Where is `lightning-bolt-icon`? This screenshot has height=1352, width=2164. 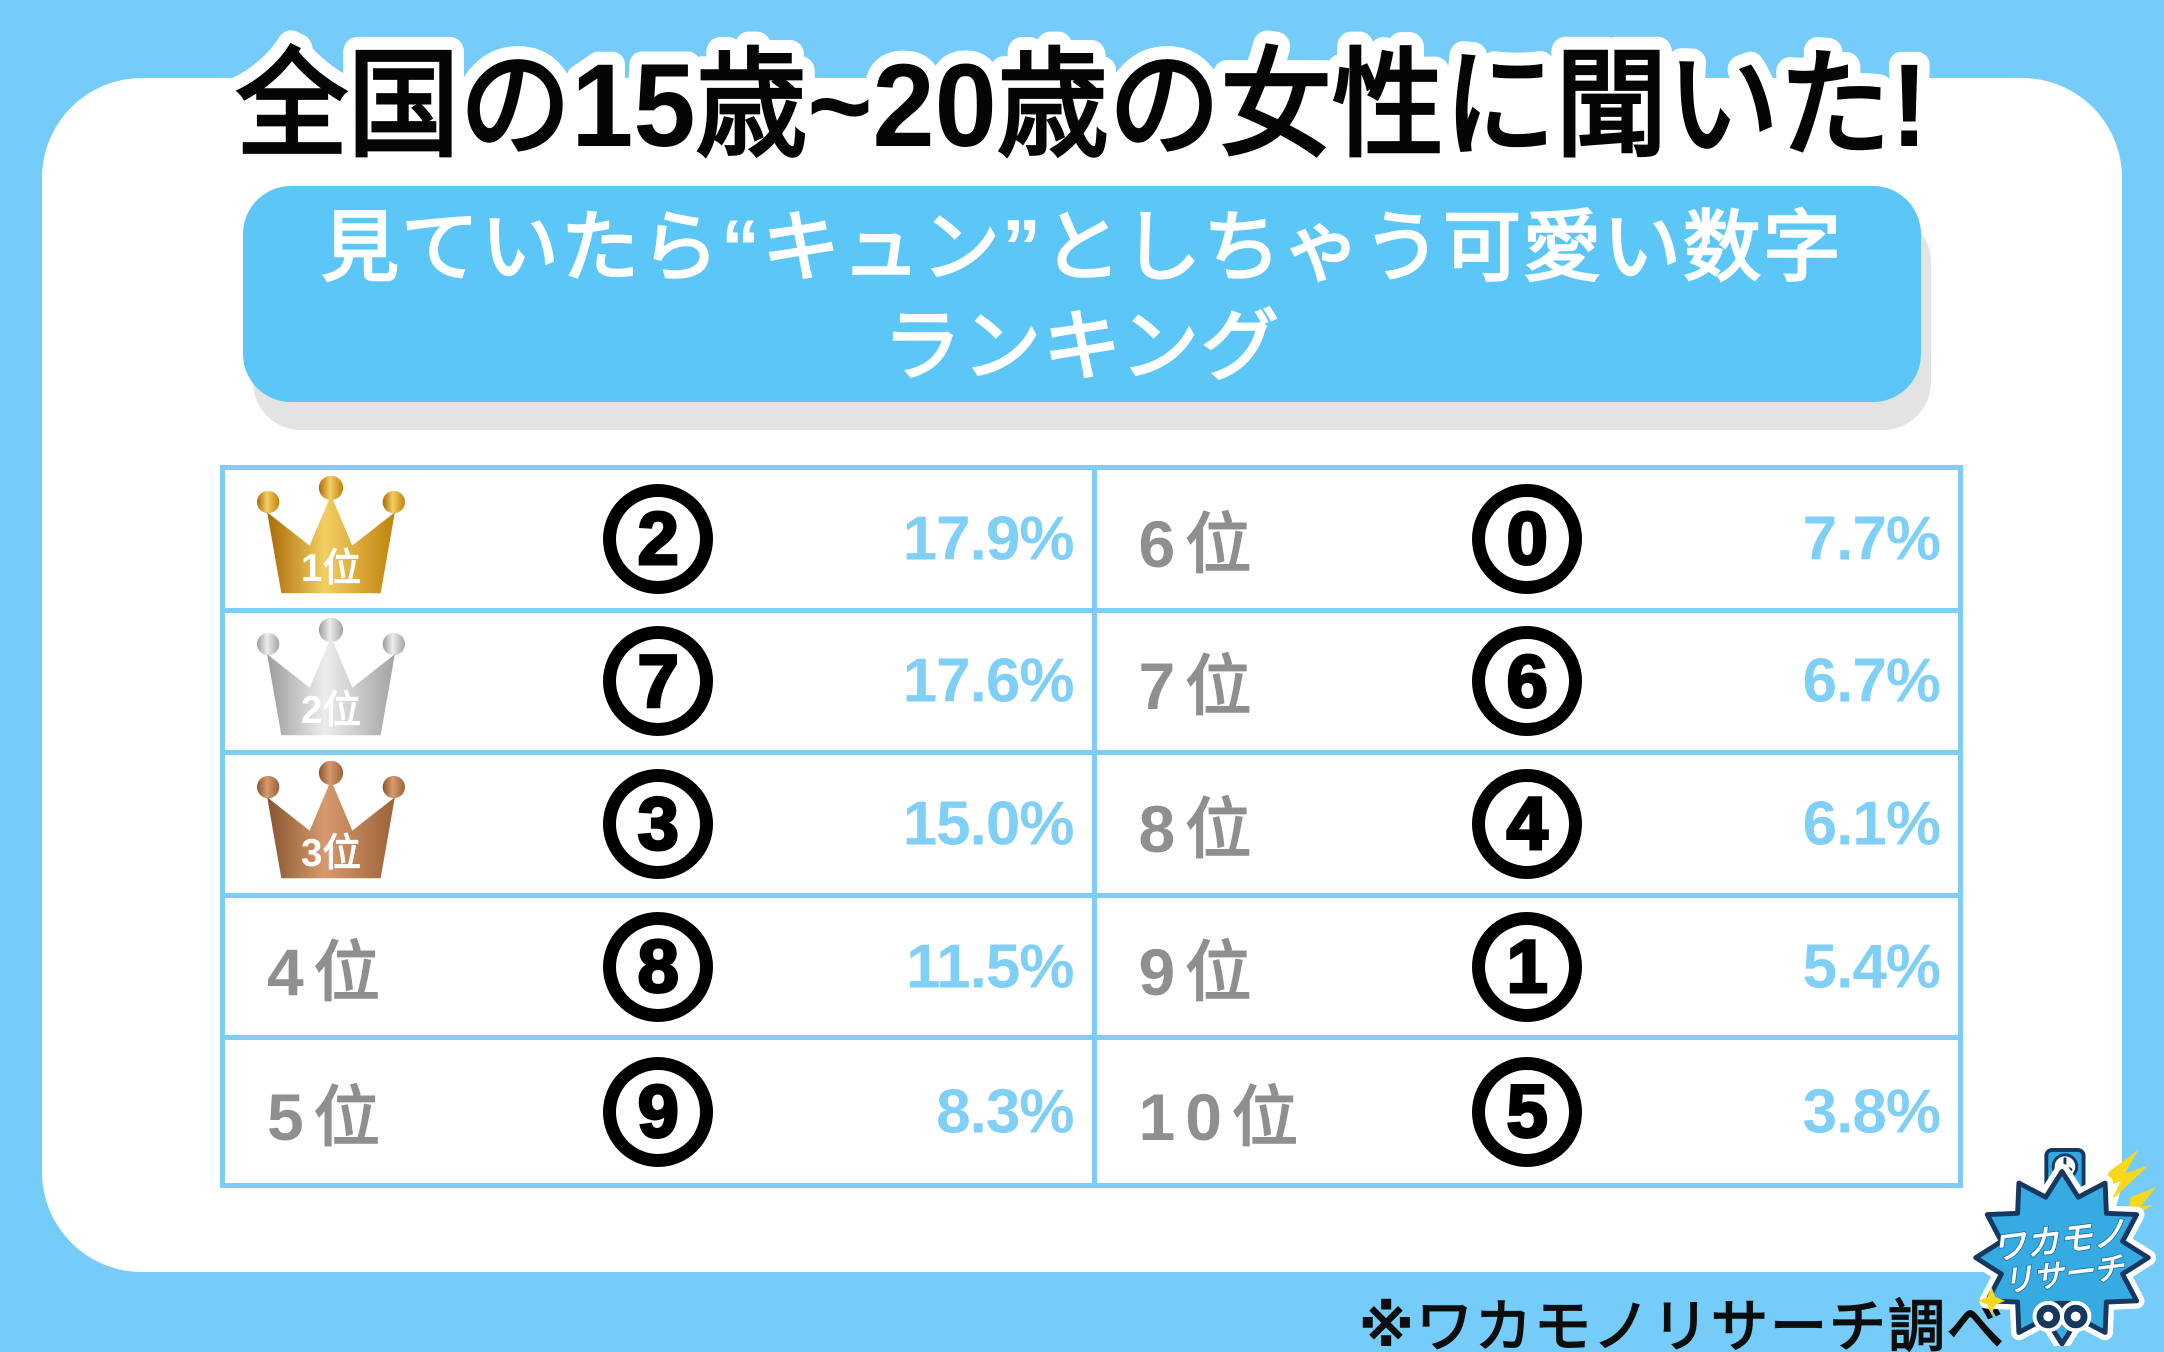 lightning-bolt-icon is located at coordinates (2126, 1175).